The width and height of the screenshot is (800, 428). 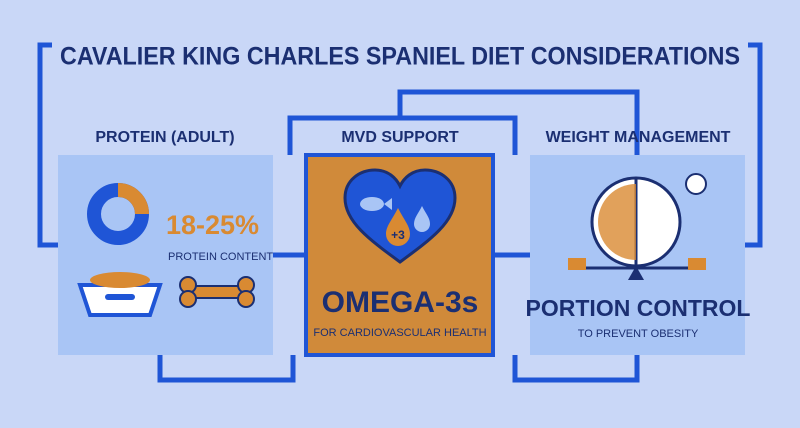 What do you see at coordinates (398, 235) in the screenshot?
I see `badge: +3` at bounding box center [398, 235].